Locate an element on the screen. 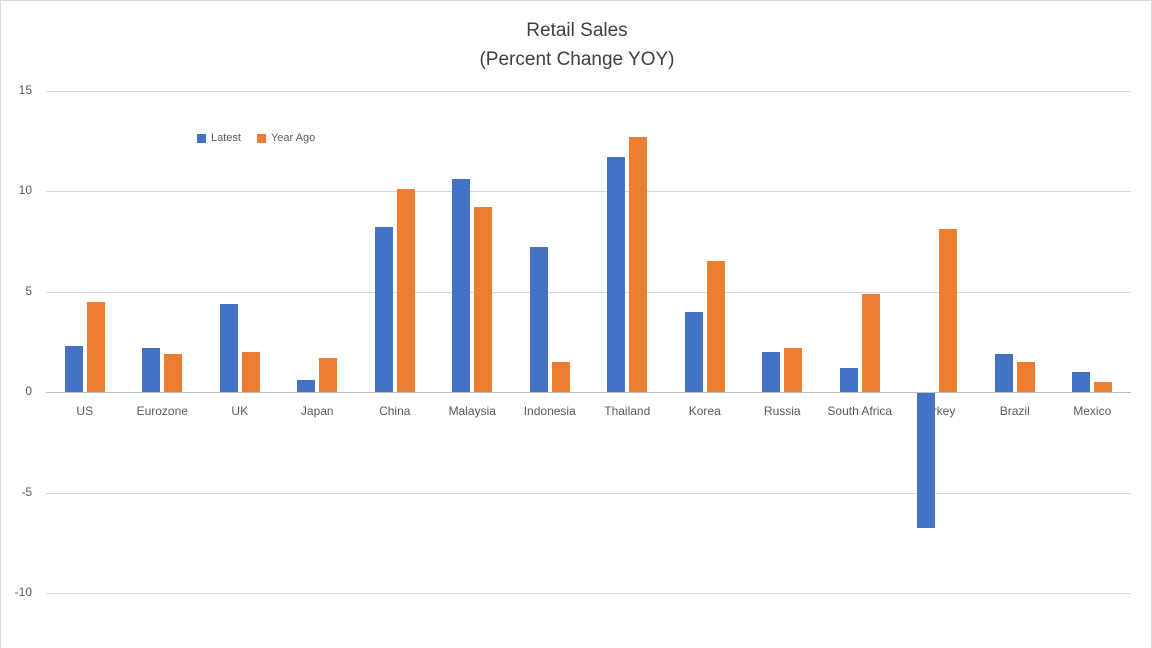 The image size is (1152, 648). chart-legend: Latest Year Ago is located at coordinates (256, 138).